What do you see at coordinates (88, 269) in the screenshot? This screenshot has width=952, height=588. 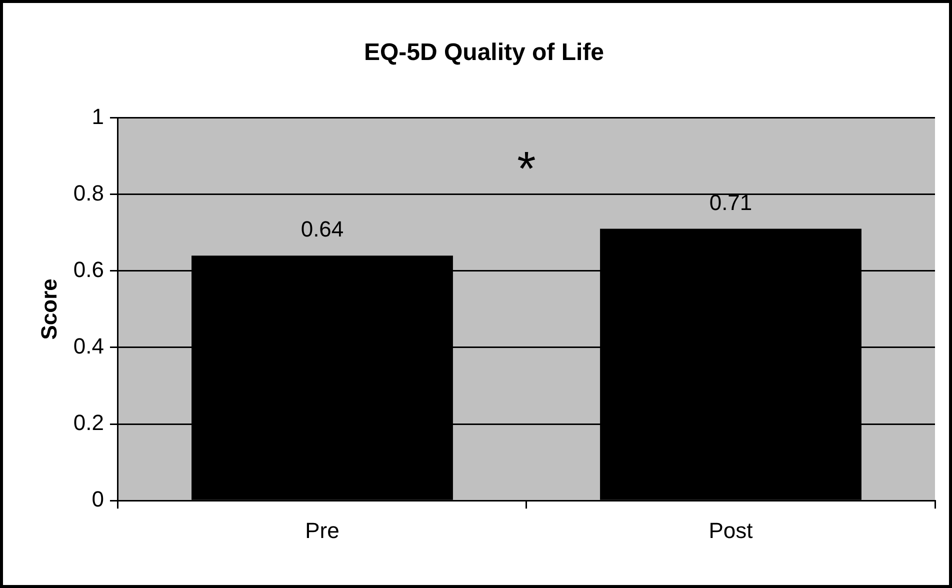 I see `y-tick-label: 0.6` at bounding box center [88, 269].